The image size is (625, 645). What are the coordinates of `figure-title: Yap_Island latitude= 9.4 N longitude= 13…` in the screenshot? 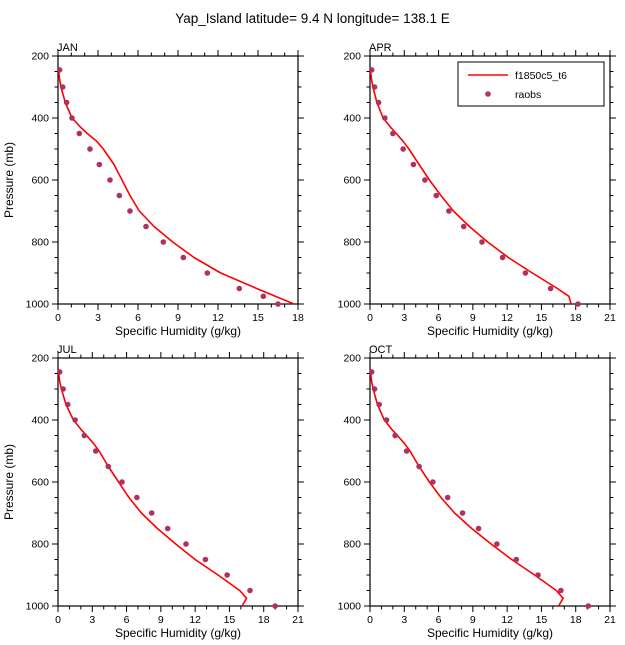 It's located at (312, 18).